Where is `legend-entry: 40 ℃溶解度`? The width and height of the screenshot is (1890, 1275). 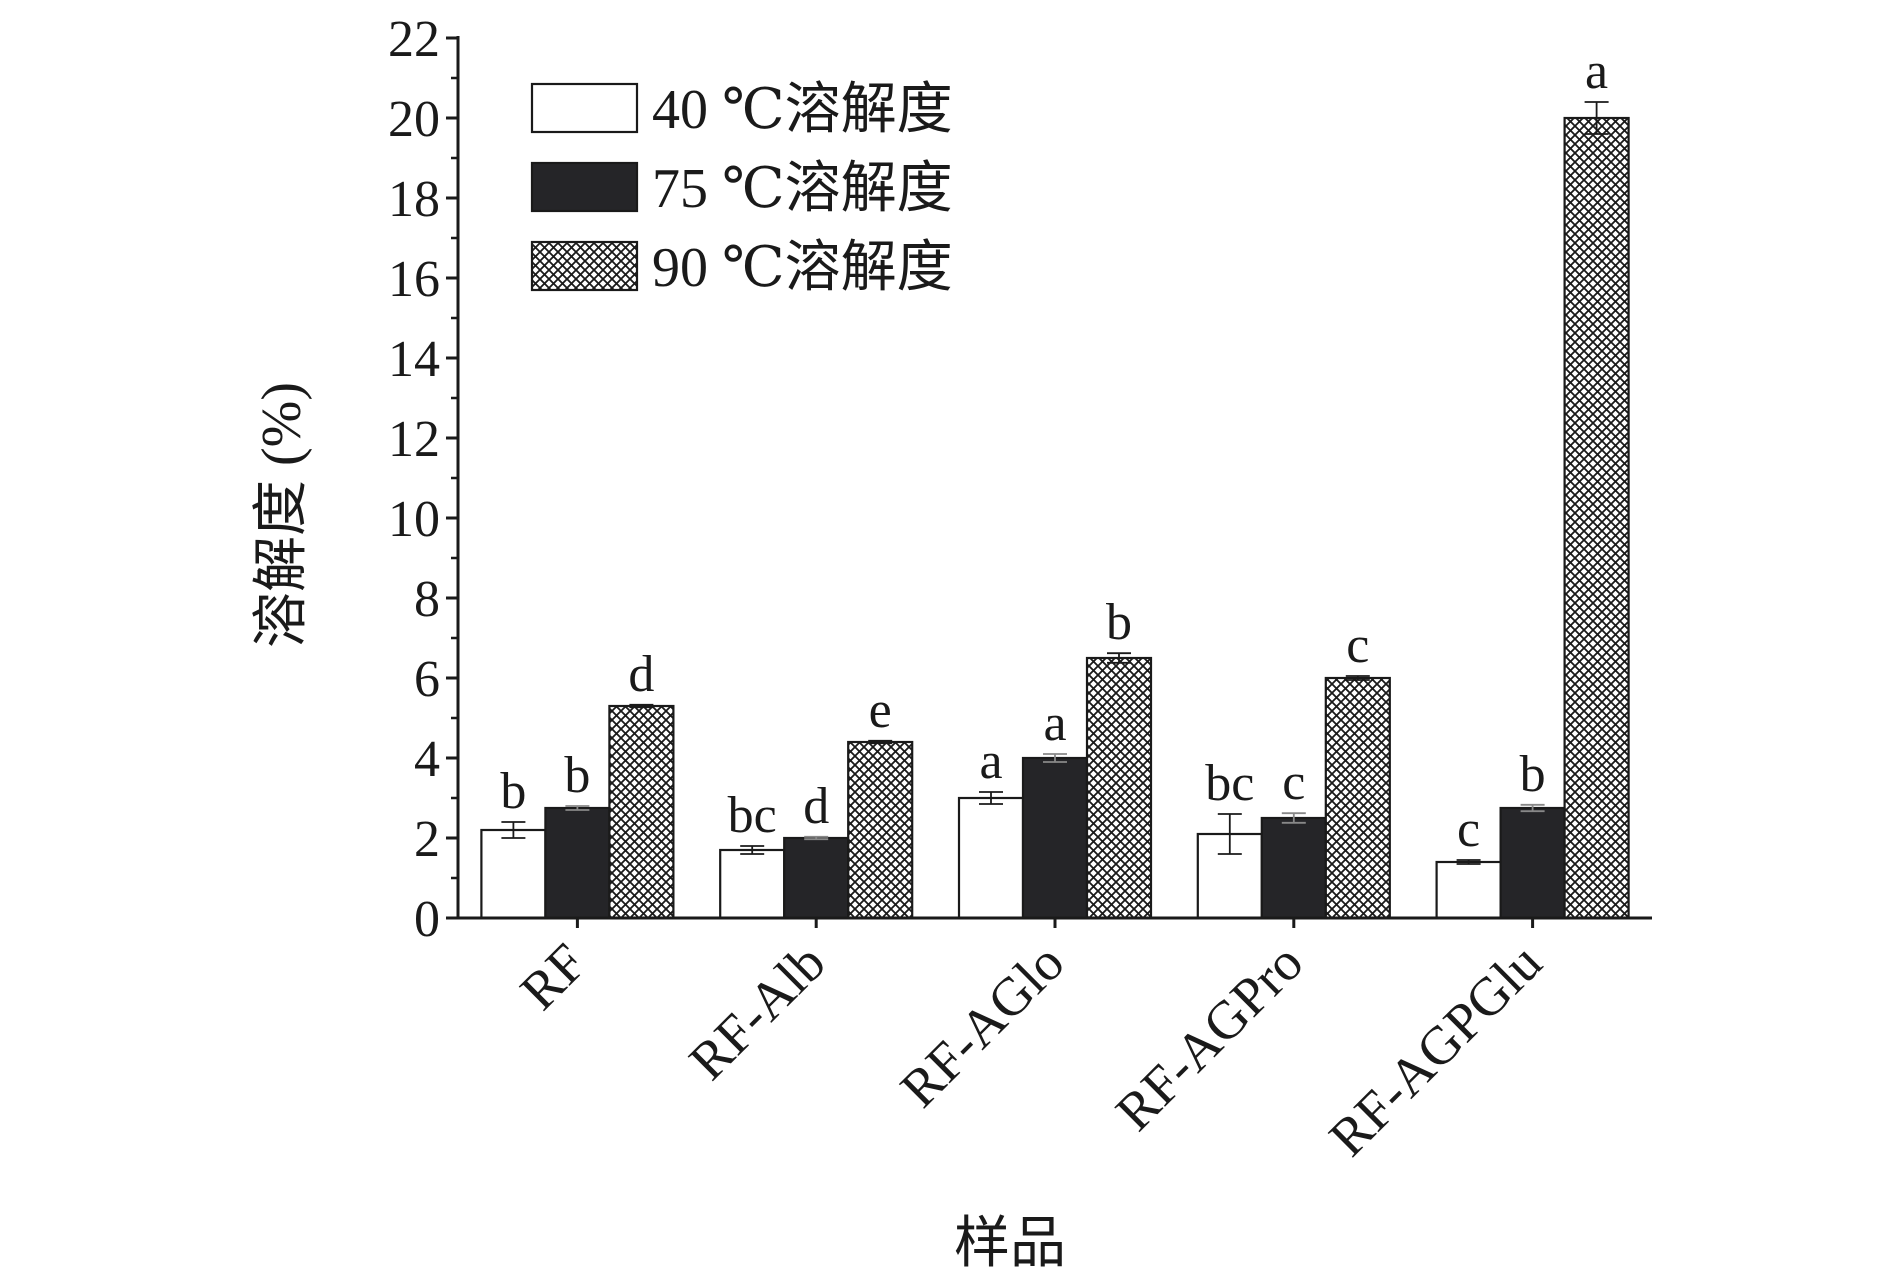
legend-entry: 40 ℃溶解度 is located at coordinates (802, 110).